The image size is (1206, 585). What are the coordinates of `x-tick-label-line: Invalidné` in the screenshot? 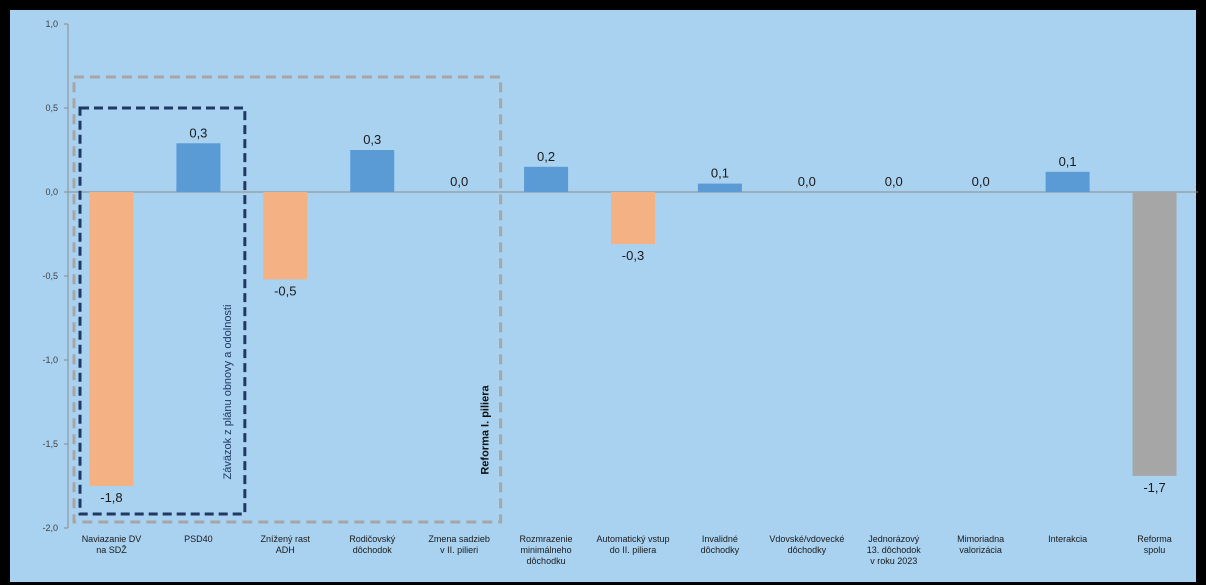 It's located at (720, 539).